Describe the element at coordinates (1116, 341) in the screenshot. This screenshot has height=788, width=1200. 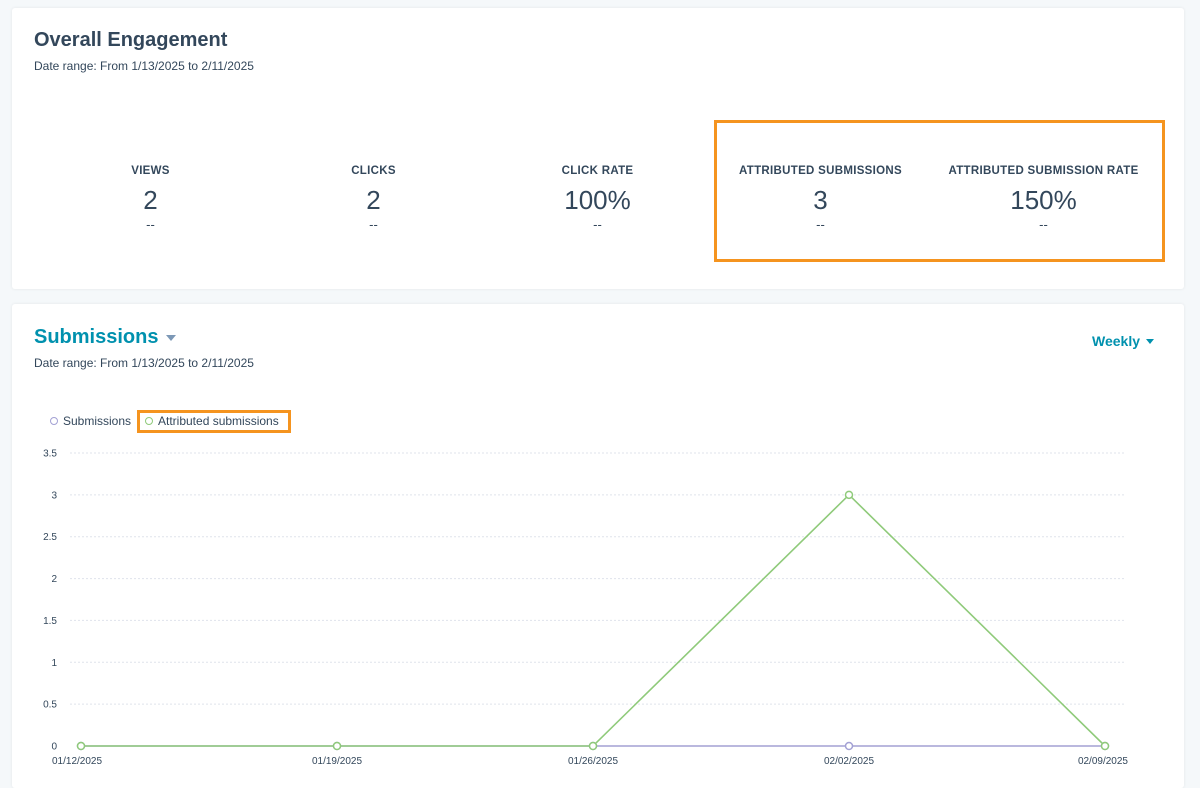
I see `interval-label: Weekly` at that location.